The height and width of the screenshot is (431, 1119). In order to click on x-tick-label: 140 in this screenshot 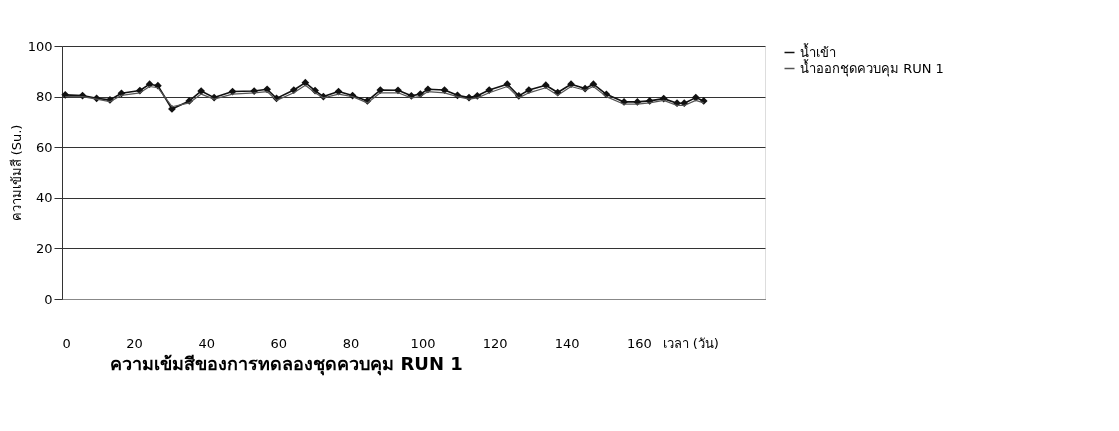, I will do `click(567, 343)`.